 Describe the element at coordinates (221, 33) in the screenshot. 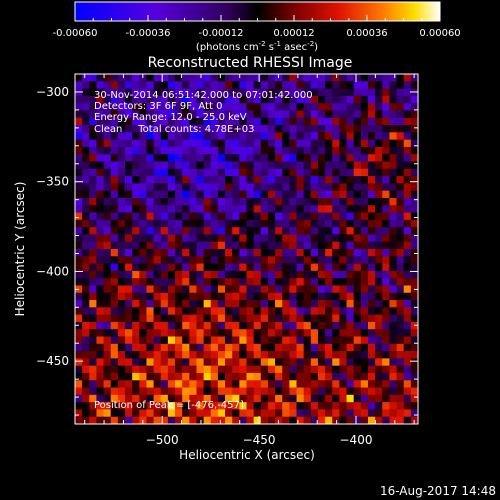

I see `colorbar-tick-label: -0.00012` at that location.